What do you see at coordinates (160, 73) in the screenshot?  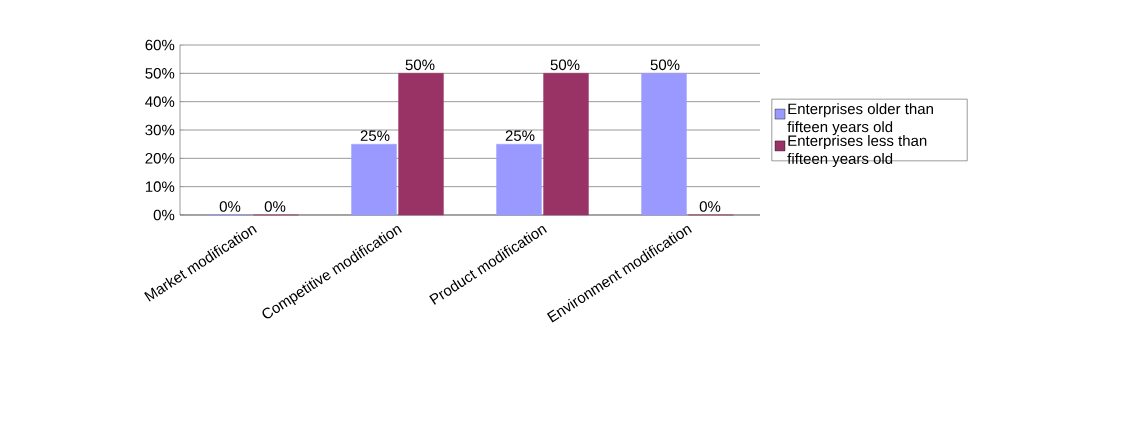 I see `y-tick-label: 50%` at bounding box center [160, 73].